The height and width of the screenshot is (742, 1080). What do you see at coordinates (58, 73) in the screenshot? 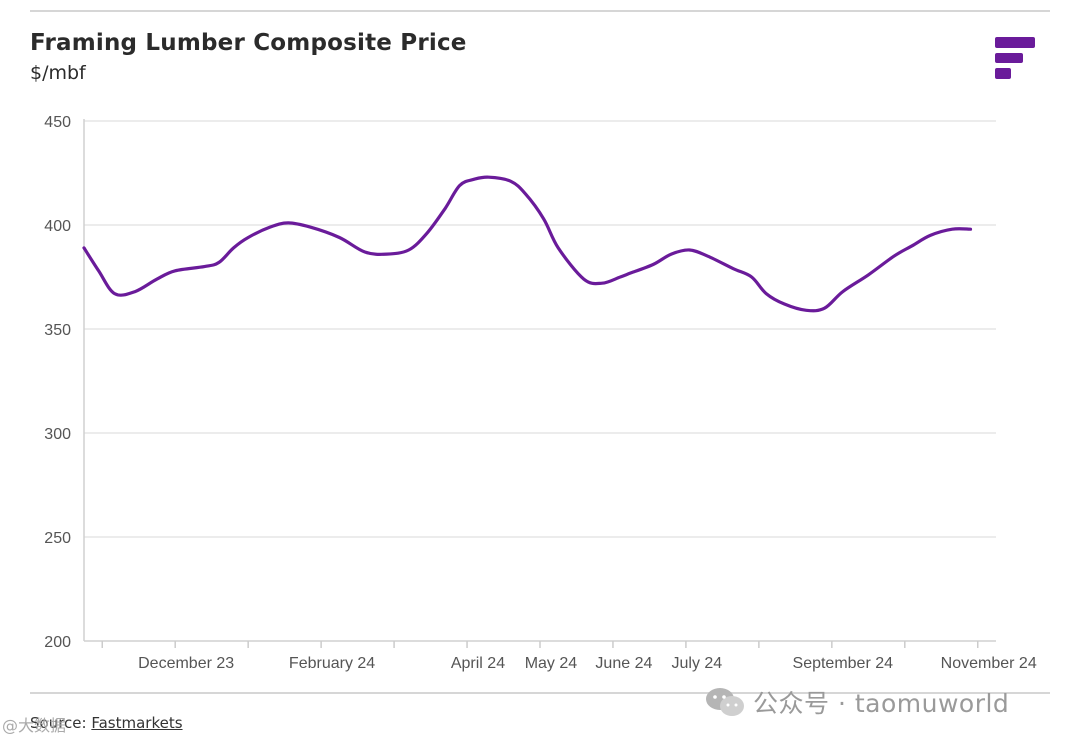
I see `chart-unit: $/mbf` at bounding box center [58, 73].